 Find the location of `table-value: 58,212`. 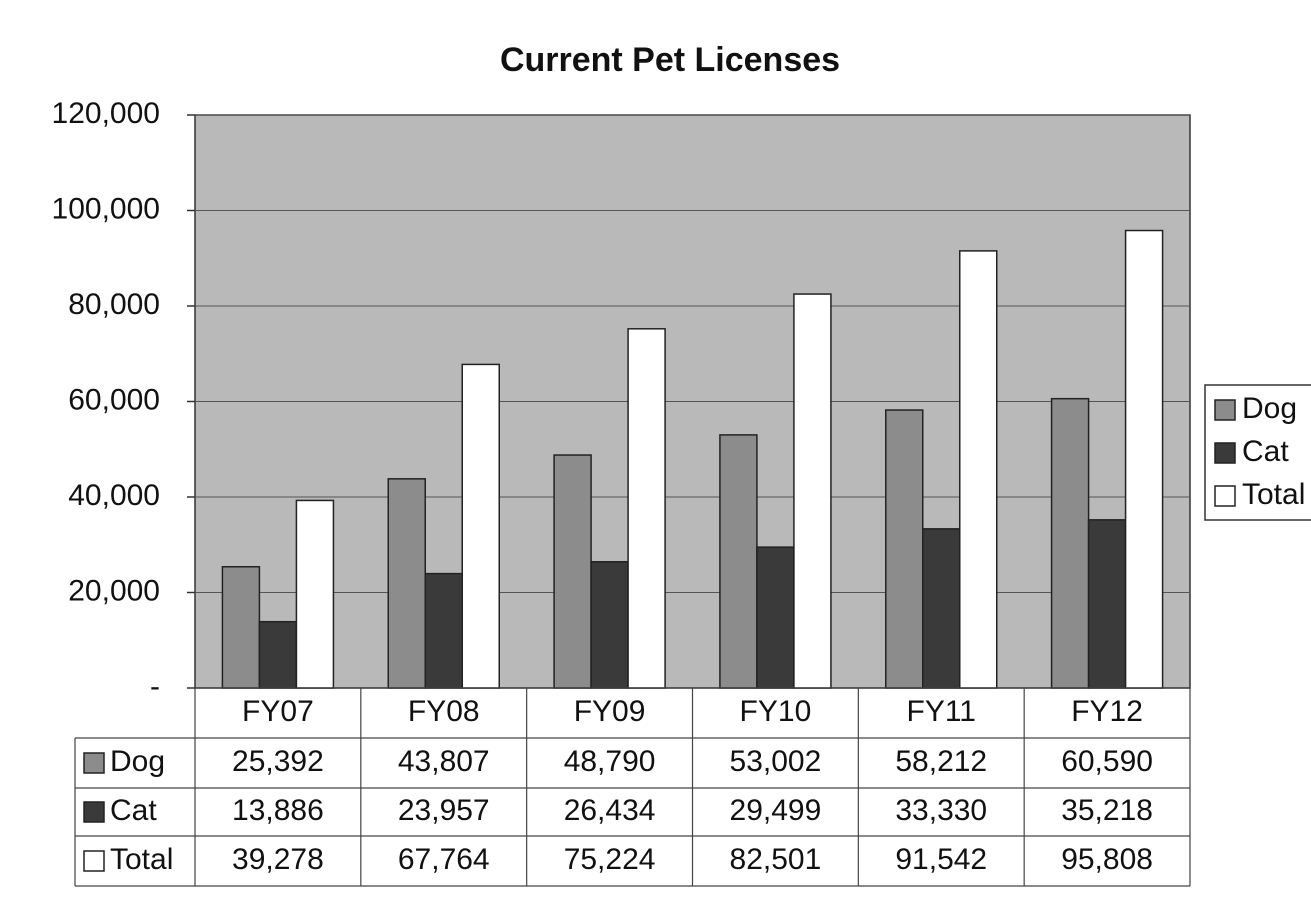

table-value: 58,212 is located at coordinates (941, 761).